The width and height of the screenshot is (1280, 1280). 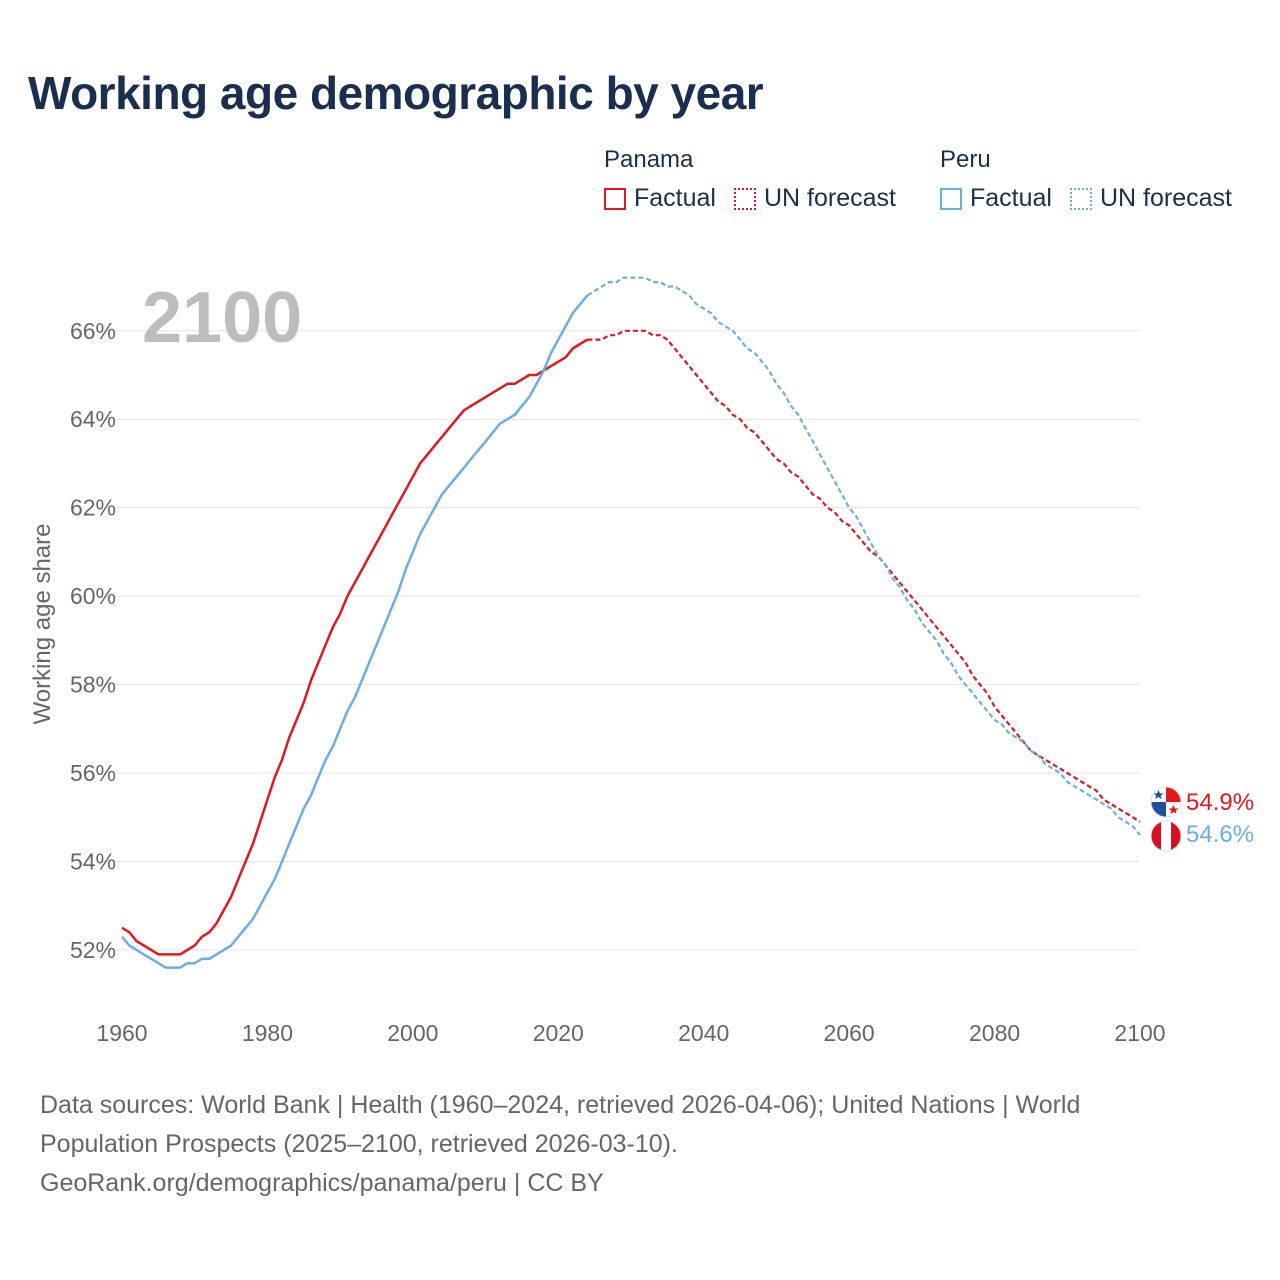 What do you see at coordinates (93, 331) in the screenshot?
I see `y-tick-label: 66%` at bounding box center [93, 331].